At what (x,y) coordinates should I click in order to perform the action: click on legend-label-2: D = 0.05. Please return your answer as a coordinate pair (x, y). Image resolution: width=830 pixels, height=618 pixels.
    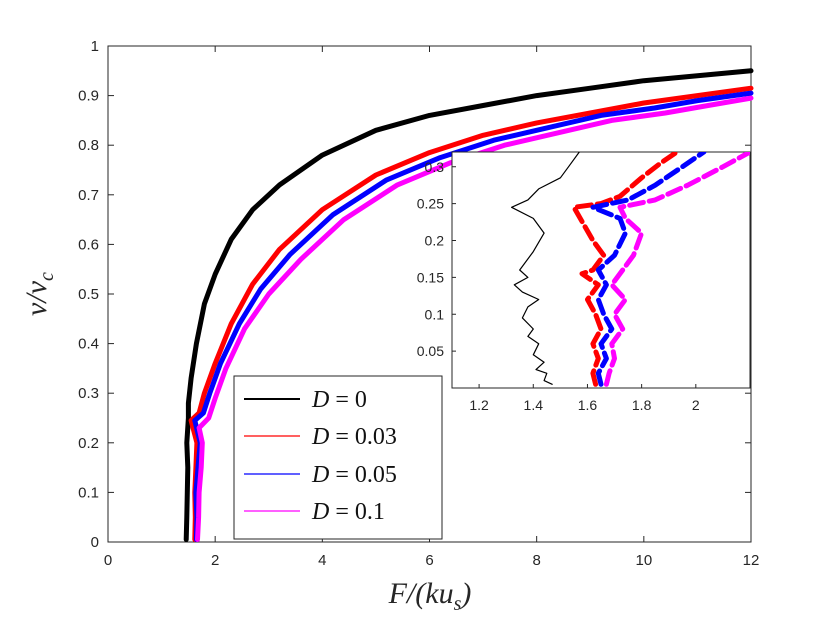
    Looking at the image, I should click on (354, 475).